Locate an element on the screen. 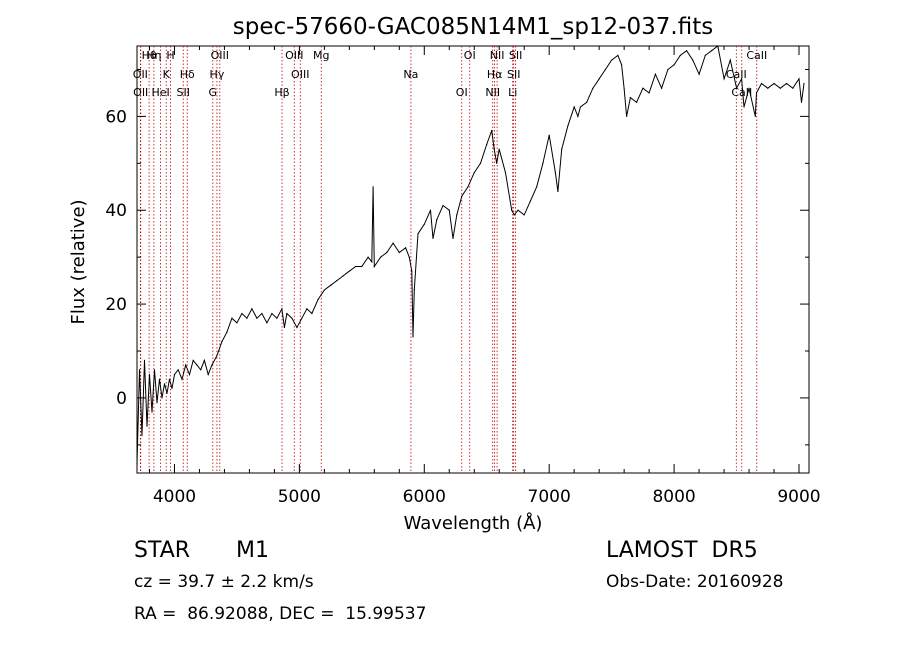 The width and height of the screenshot is (900, 649). line-label: Hα is located at coordinates (495, 74).